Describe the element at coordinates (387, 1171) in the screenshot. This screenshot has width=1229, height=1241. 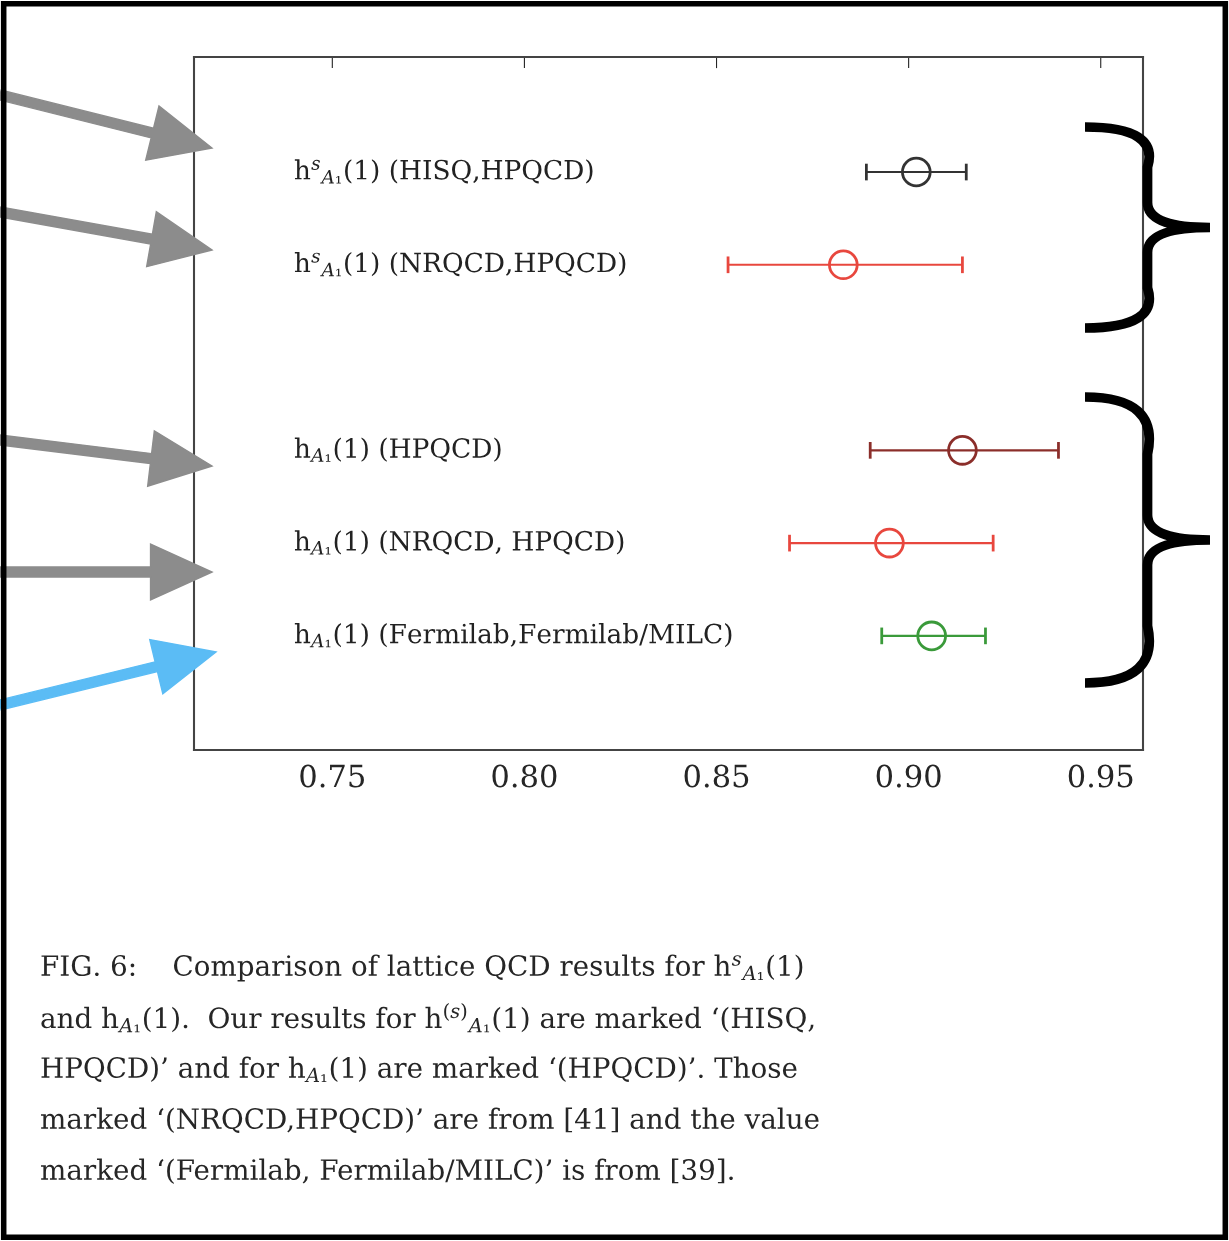
I see `text: marked ‘(Fermilab, Fermilab/MILC)’ is from [39].` at that location.